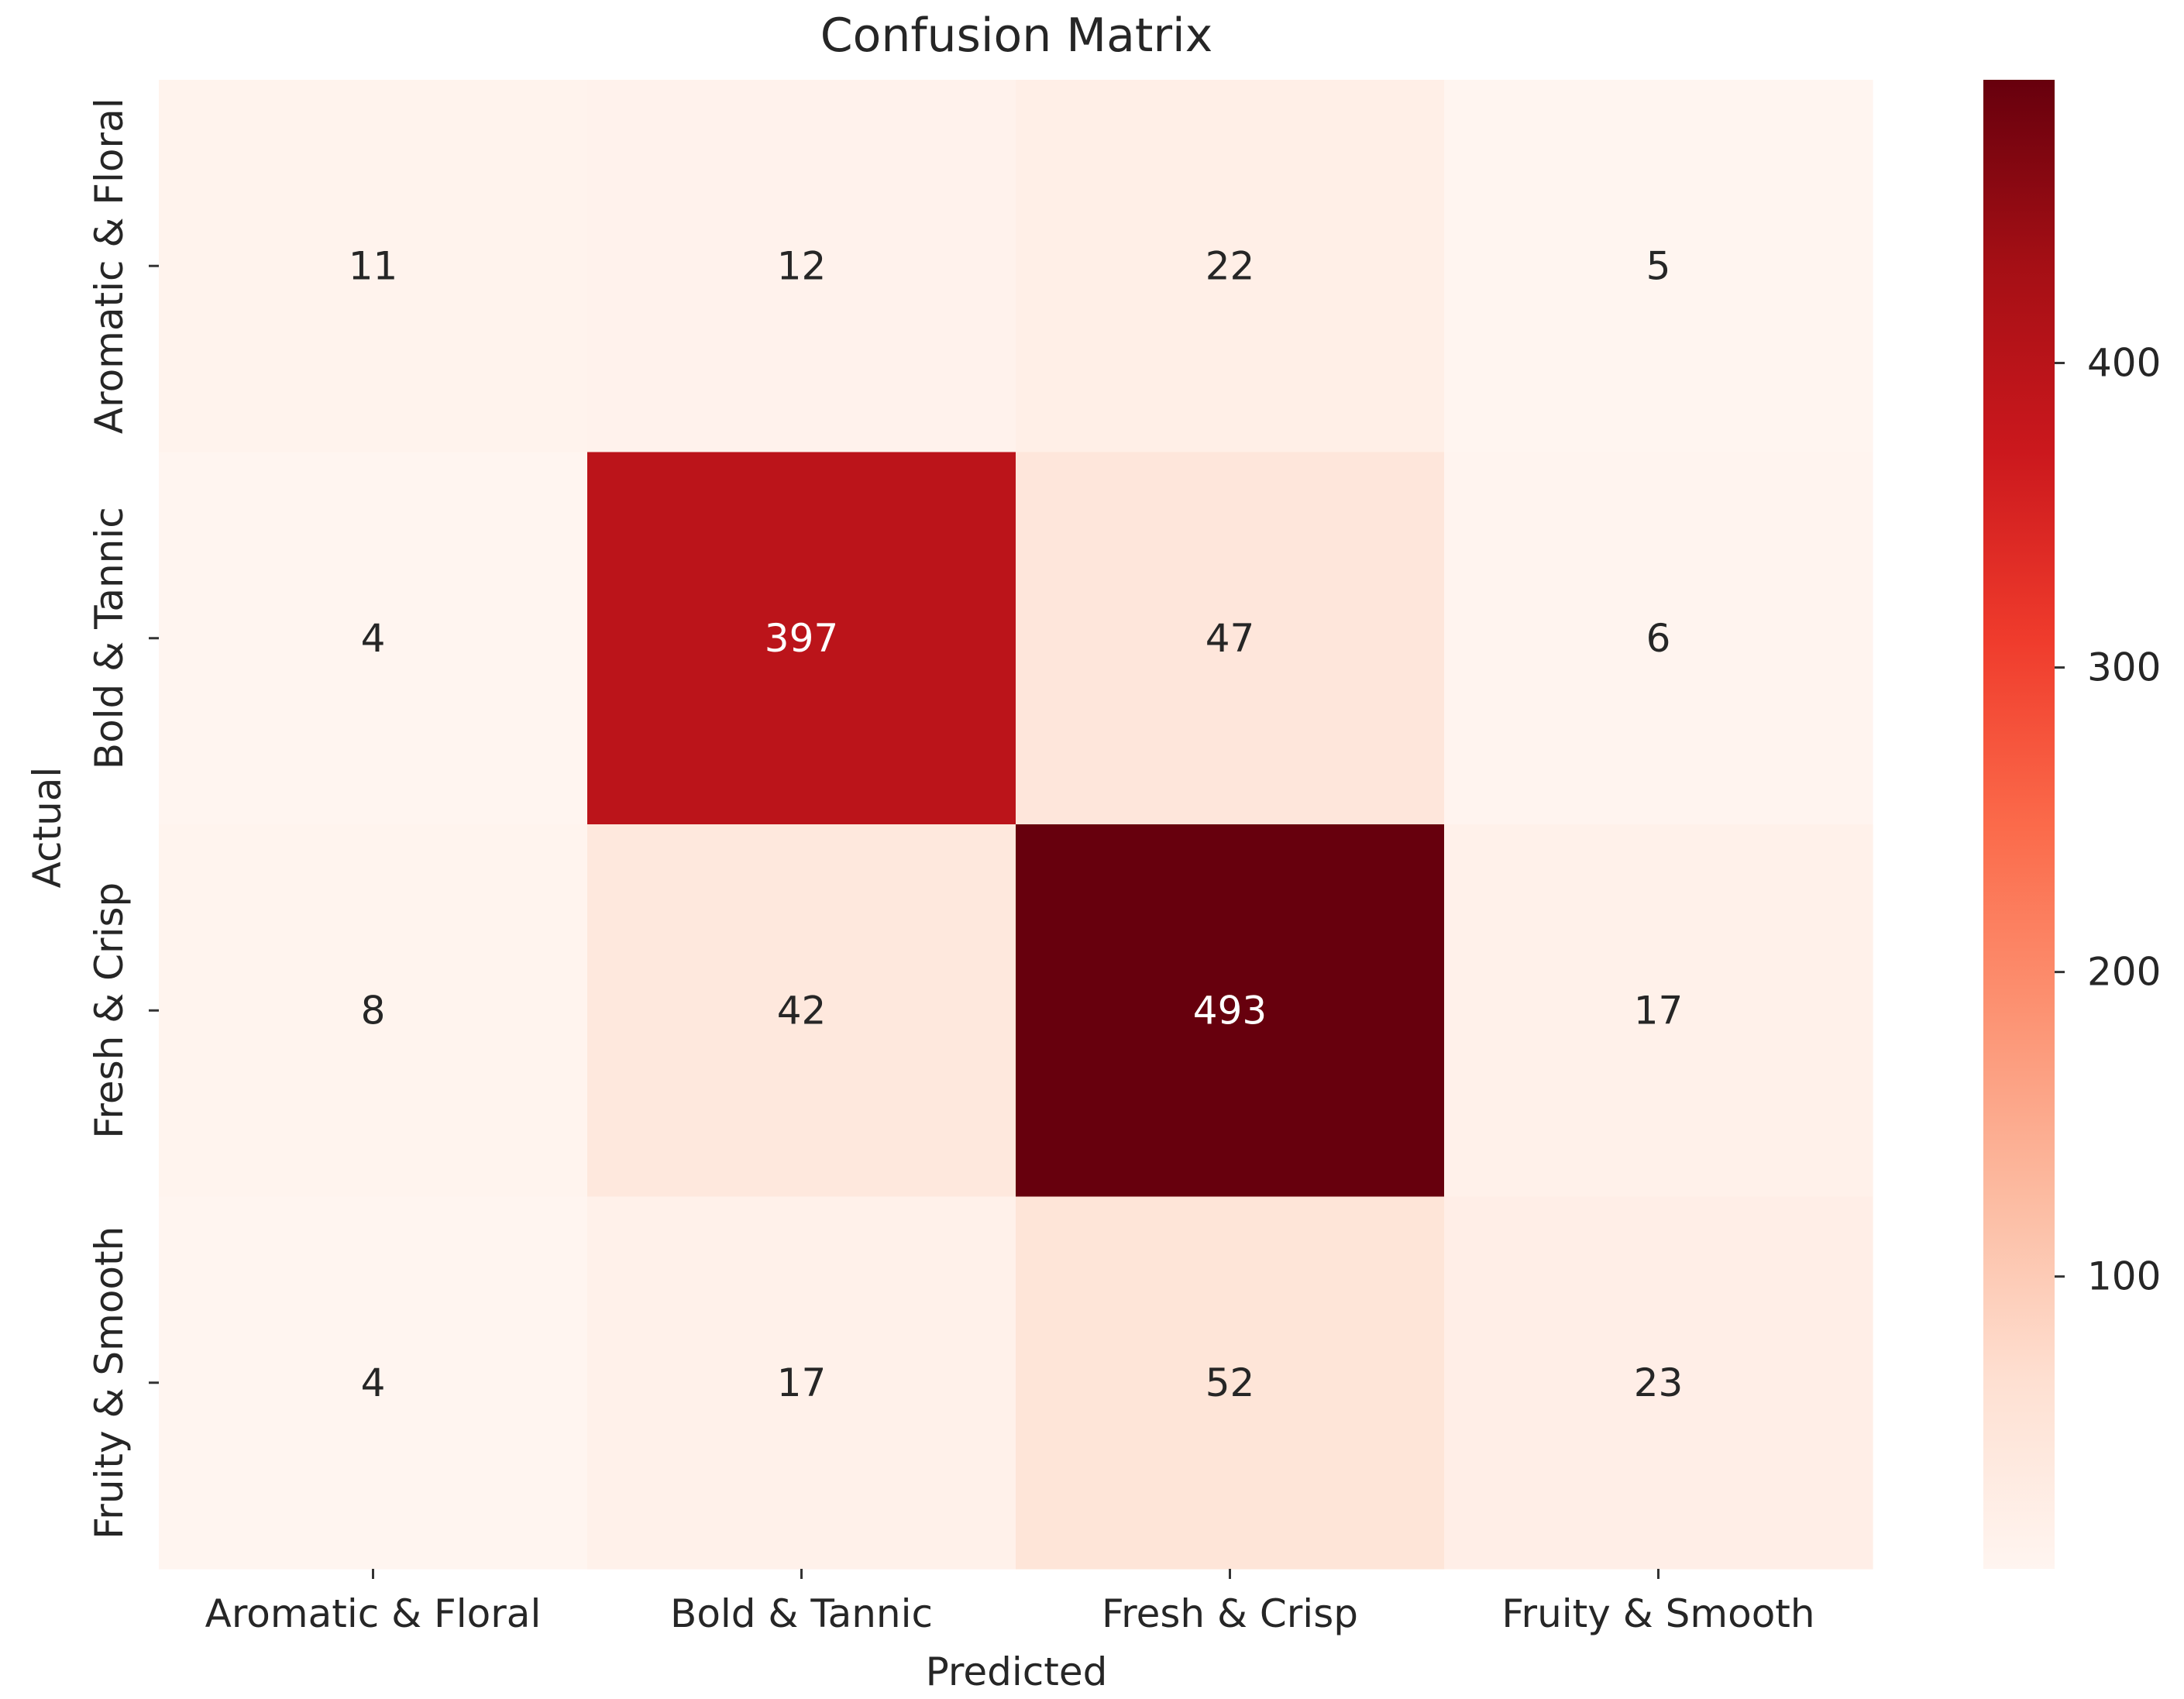  I want to click on cell-value-label: 22, so click(1230, 265).